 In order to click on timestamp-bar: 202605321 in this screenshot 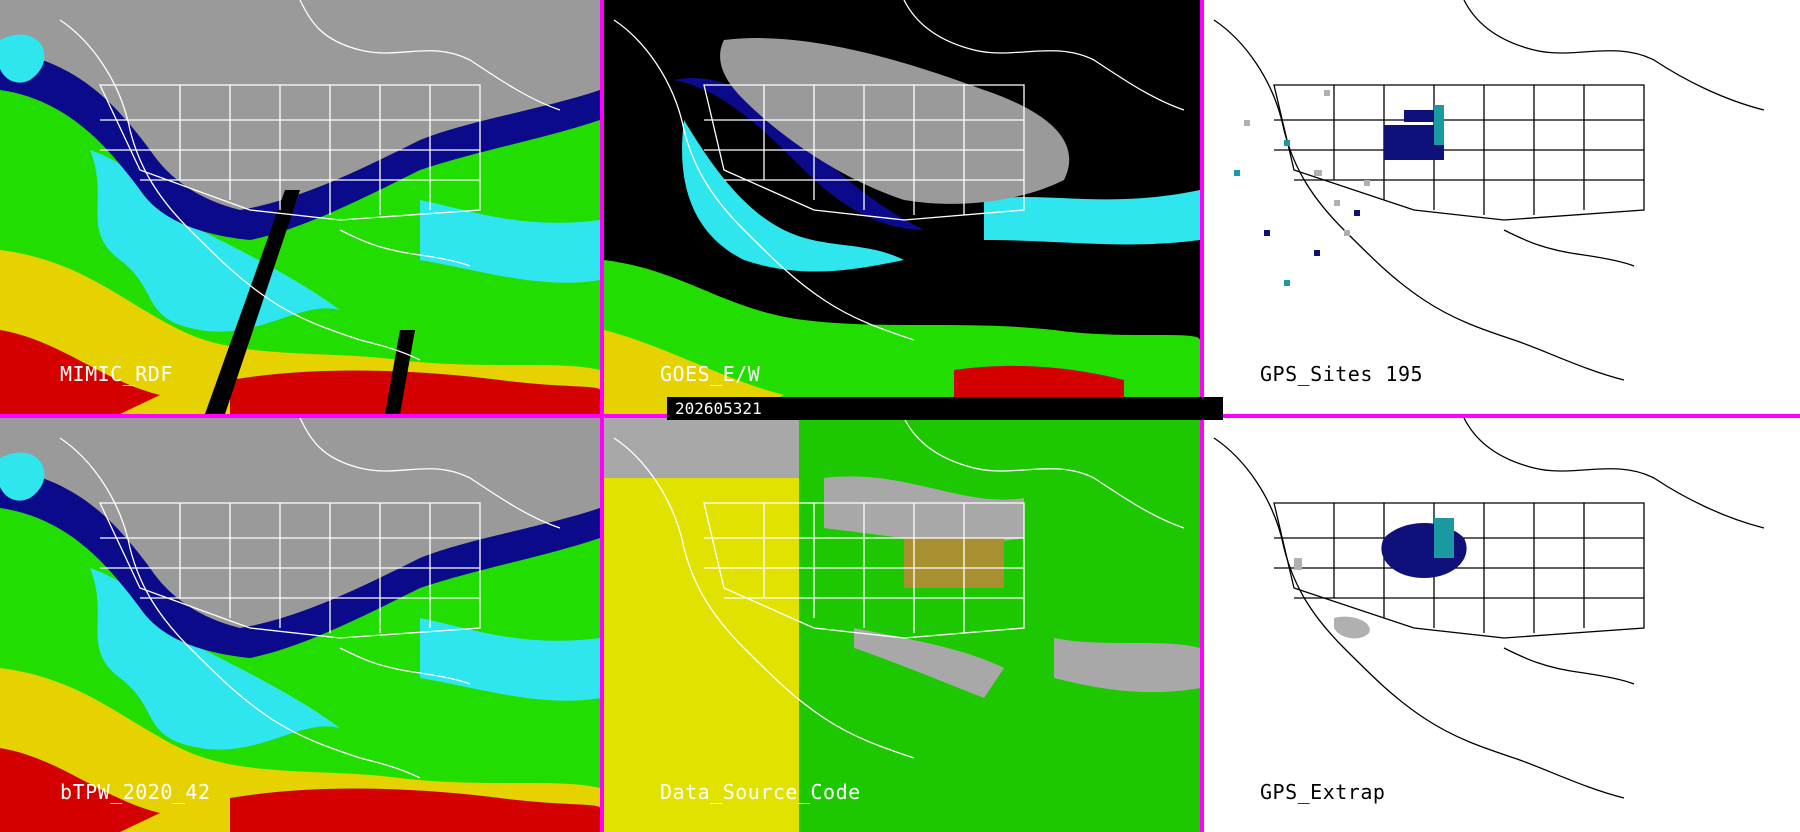, I will do `click(945, 408)`.